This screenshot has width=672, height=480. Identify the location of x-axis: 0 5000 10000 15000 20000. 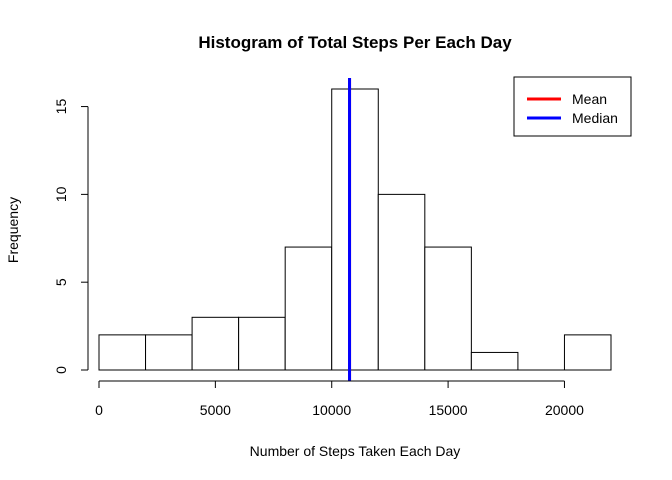
(339, 399).